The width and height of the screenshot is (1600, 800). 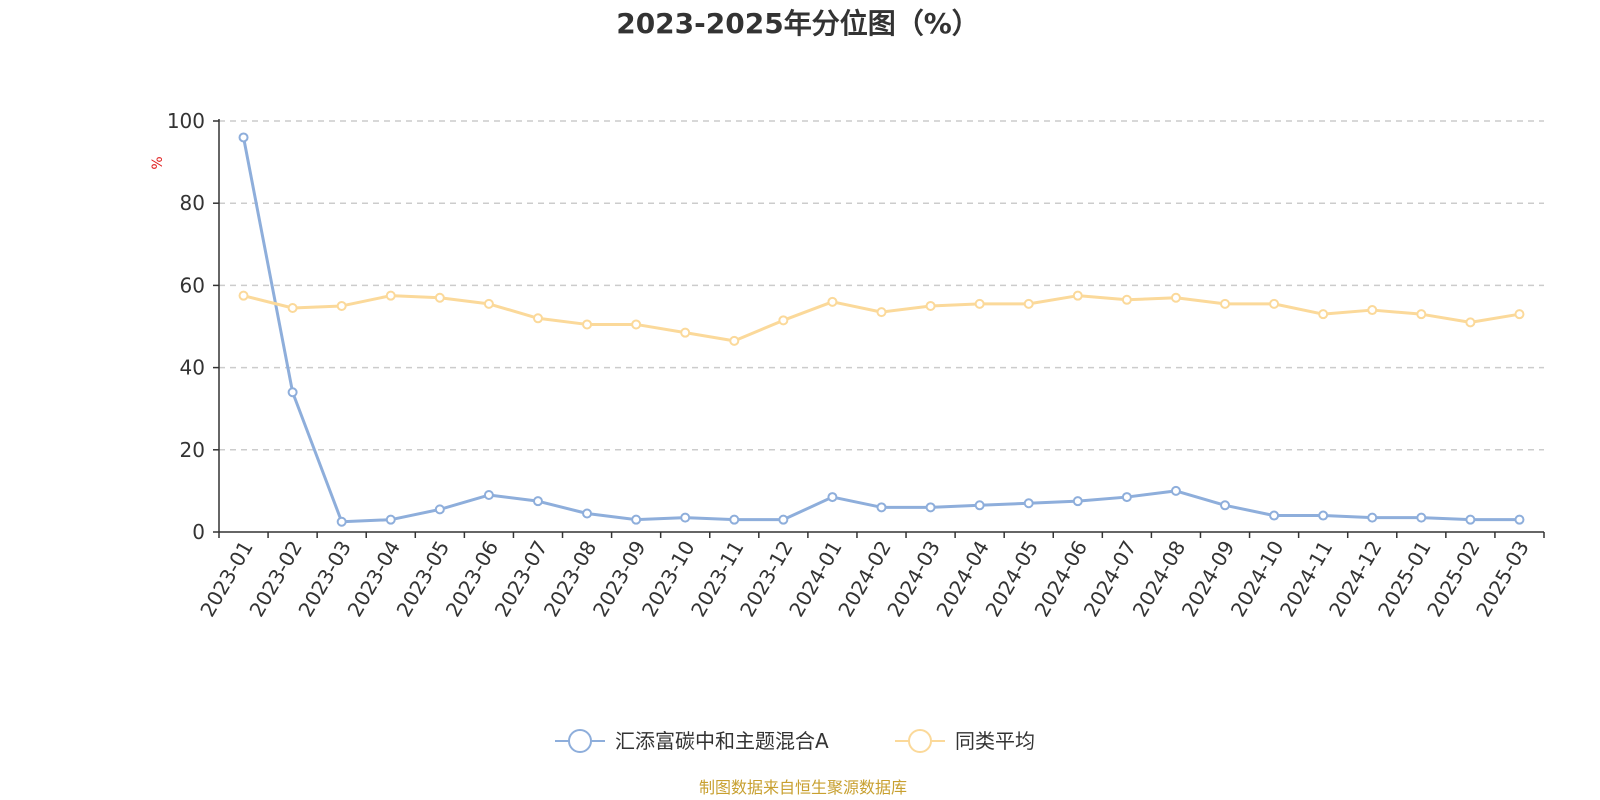 I want to click on y-tick-label: 100, so click(x=186, y=121).